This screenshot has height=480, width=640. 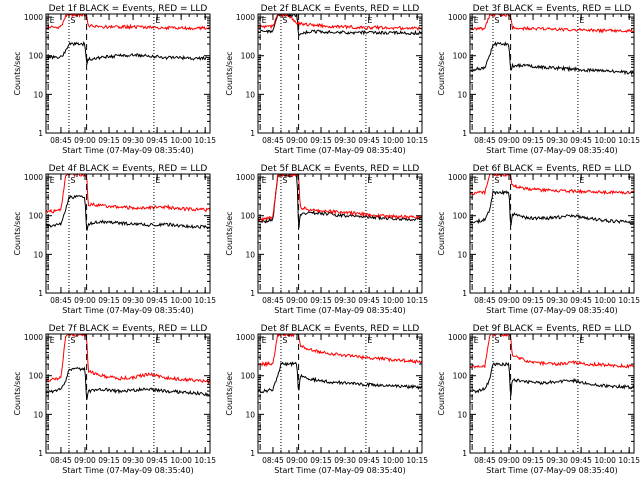 I want to click on panel-title: Det 3f BLACK = Events, RED = LLD, so click(x=552, y=9).